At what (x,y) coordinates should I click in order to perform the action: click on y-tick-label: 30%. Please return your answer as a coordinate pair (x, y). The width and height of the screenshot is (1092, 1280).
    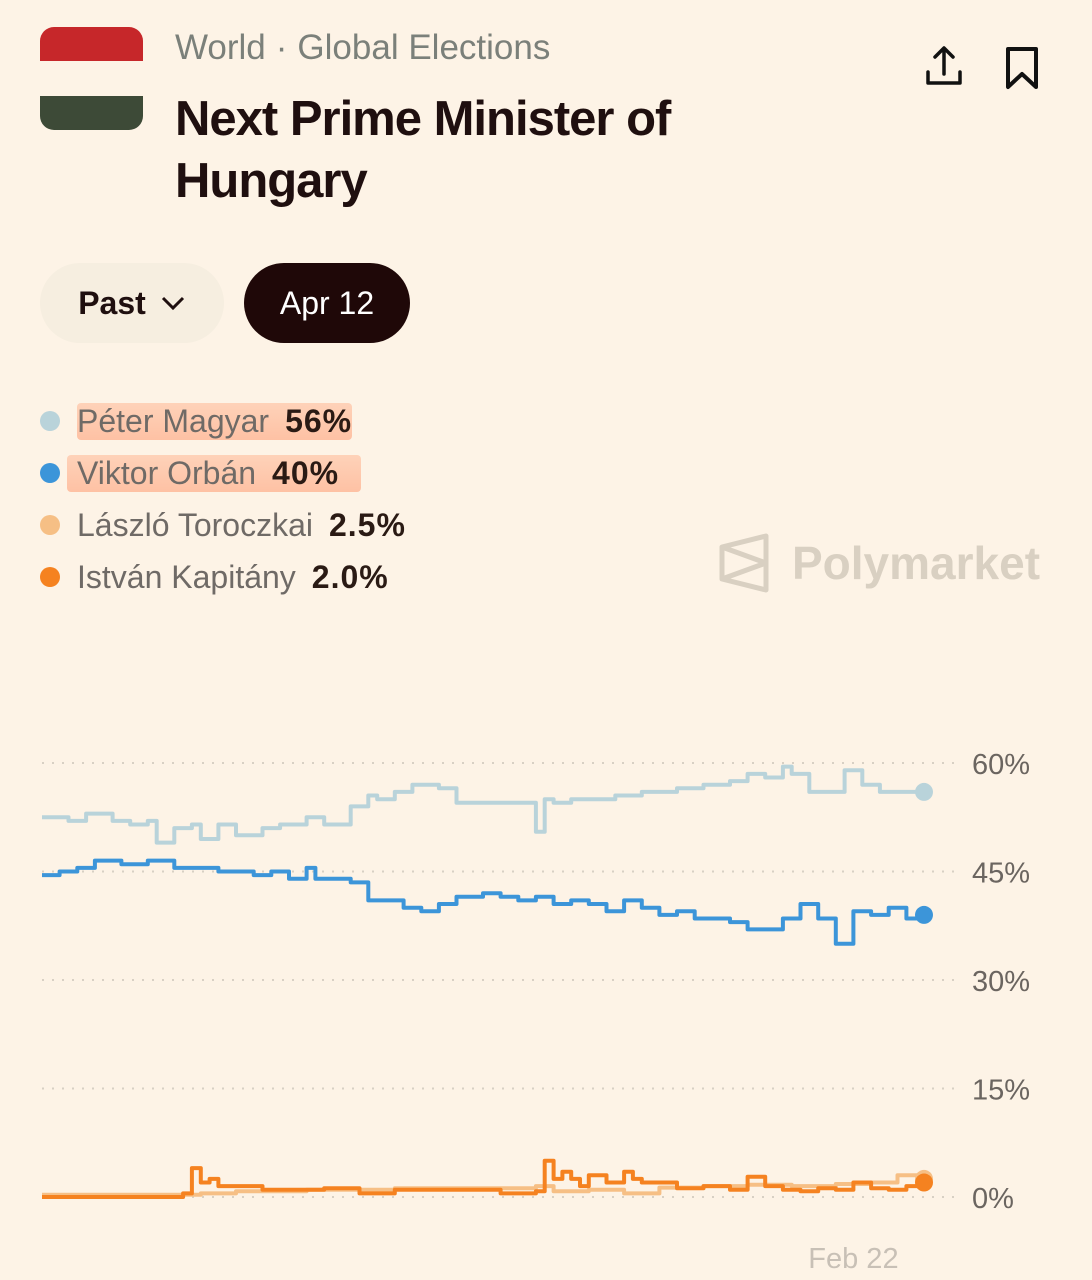
    Looking at the image, I should click on (1001, 982).